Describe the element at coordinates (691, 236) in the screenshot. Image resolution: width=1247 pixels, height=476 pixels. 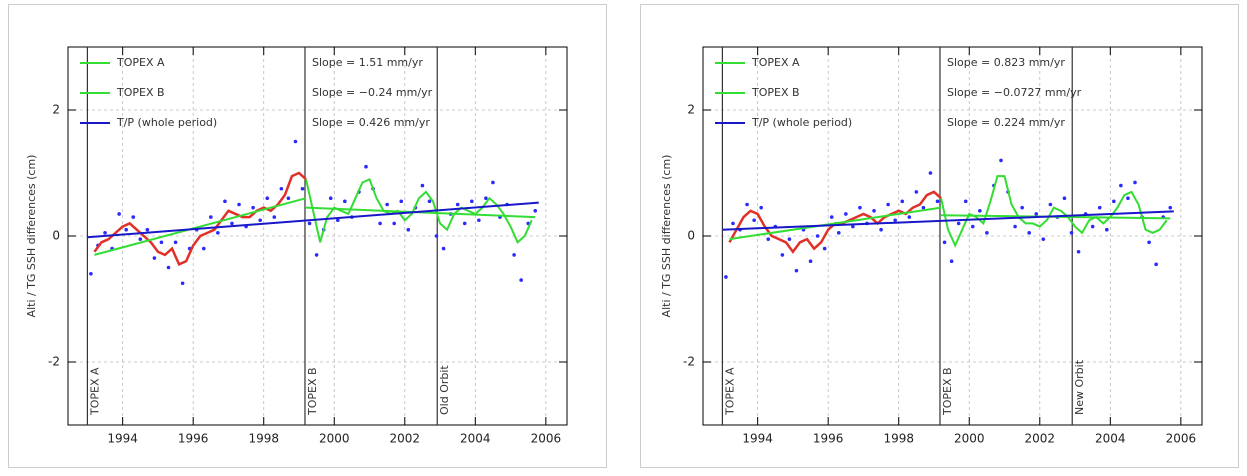
I see `y-tick-label: 0` at that location.